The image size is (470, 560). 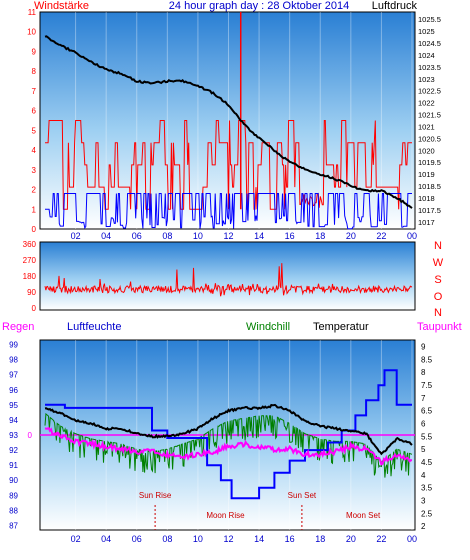 I want to click on direction-panel, so click(x=227, y=276).